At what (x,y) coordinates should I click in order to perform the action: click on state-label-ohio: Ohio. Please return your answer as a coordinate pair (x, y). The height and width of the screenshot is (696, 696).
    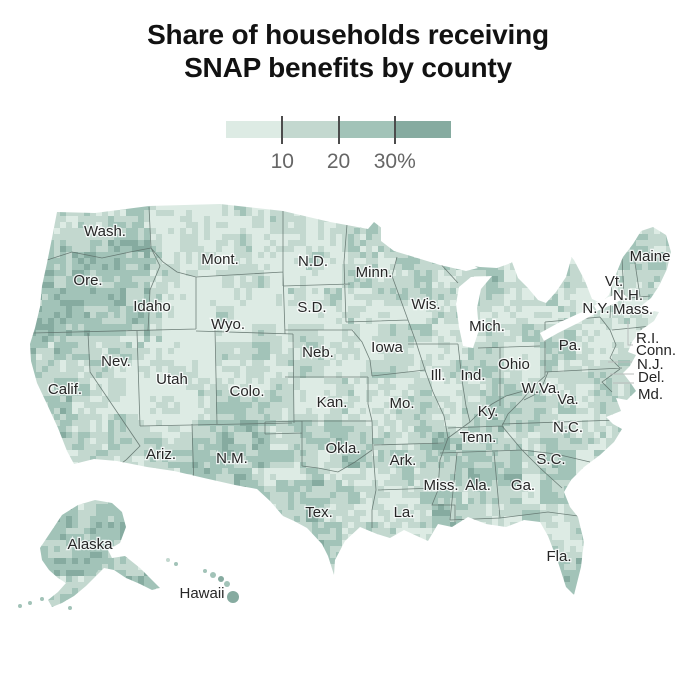
    Looking at the image, I should click on (514, 364).